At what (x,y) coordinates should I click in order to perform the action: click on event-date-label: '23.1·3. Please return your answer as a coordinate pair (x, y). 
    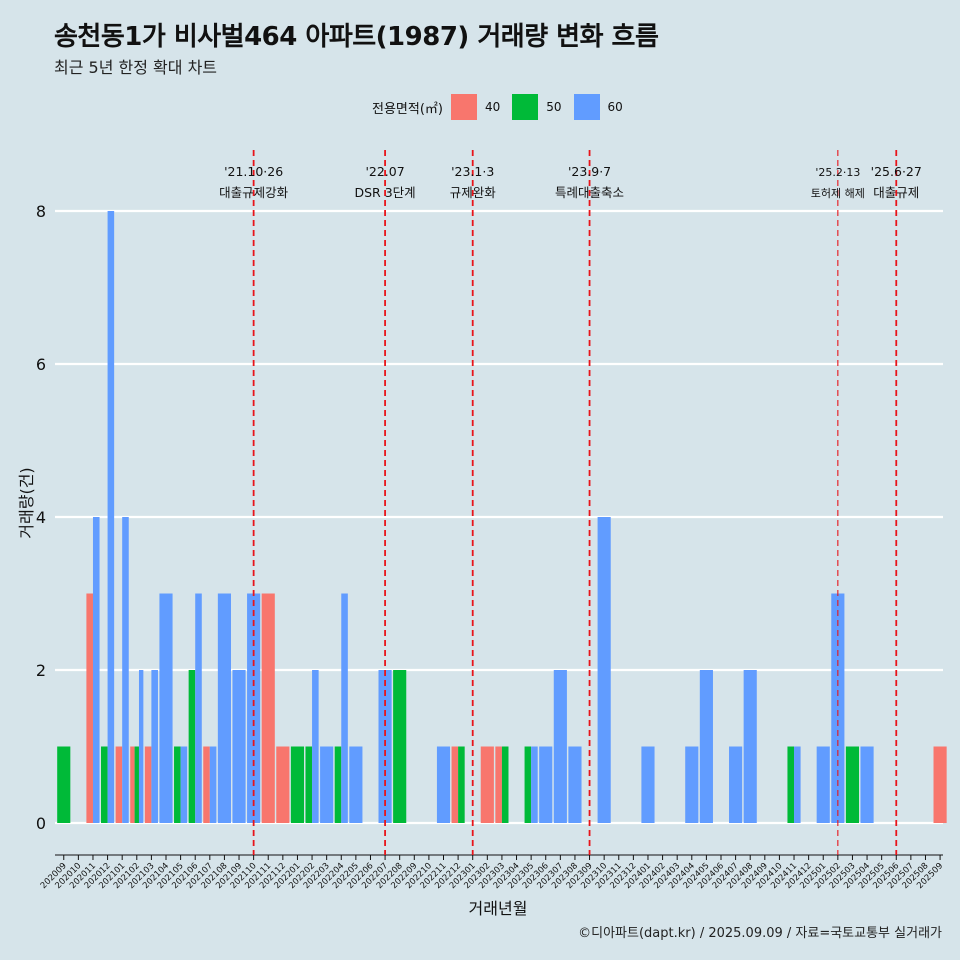
    Looking at the image, I should click on (472, 171).